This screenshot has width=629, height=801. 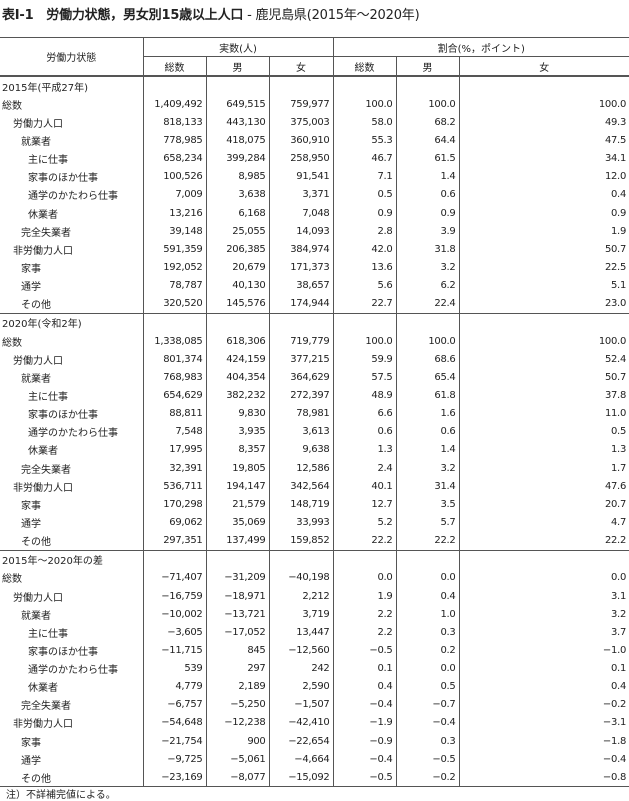 I want to click on value-cell: −18,971, so click(x=237, y=596).